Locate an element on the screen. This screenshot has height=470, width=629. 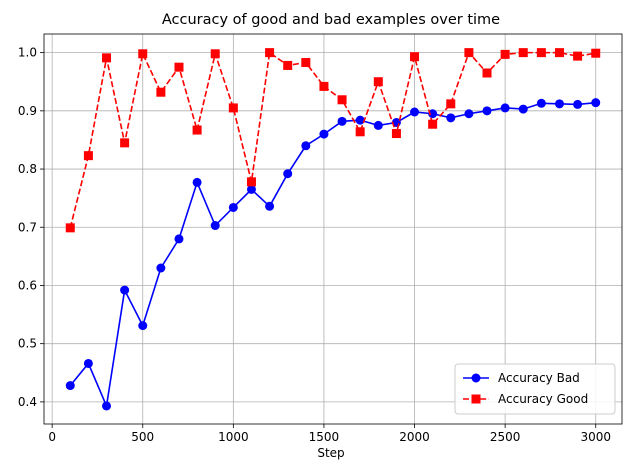
x-axis-label: Step is located at coordinates (330, 453).